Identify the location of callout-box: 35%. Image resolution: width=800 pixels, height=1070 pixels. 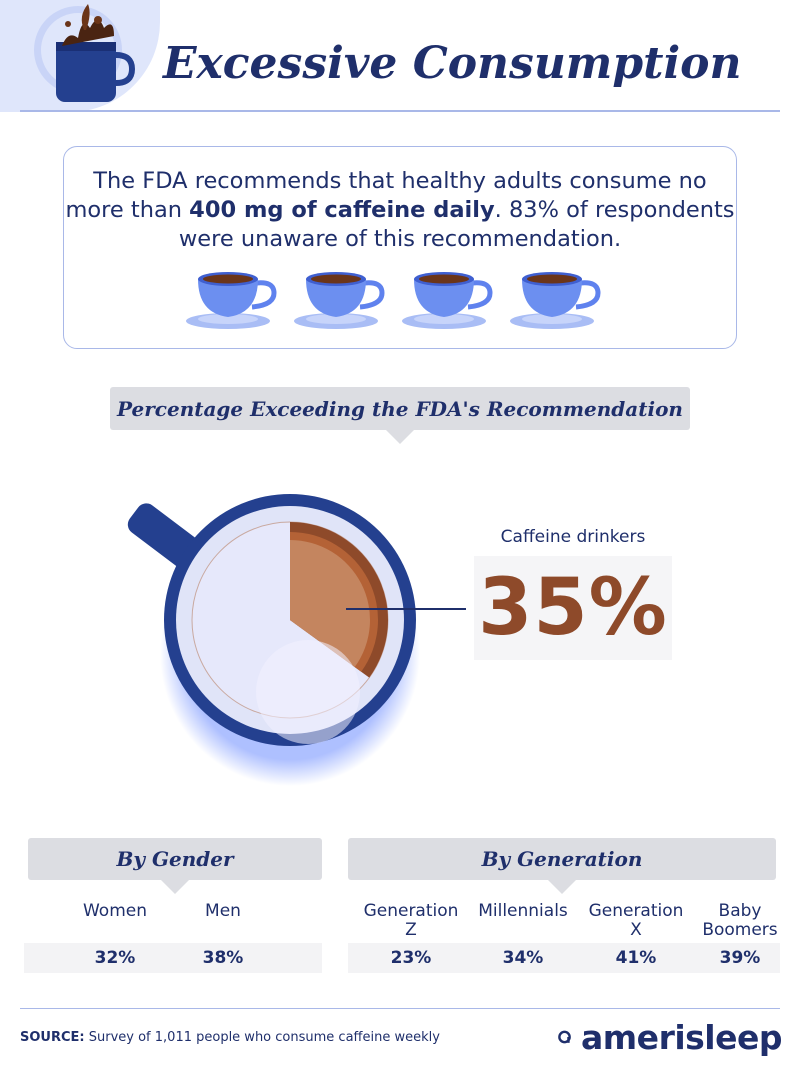
(573, 608).